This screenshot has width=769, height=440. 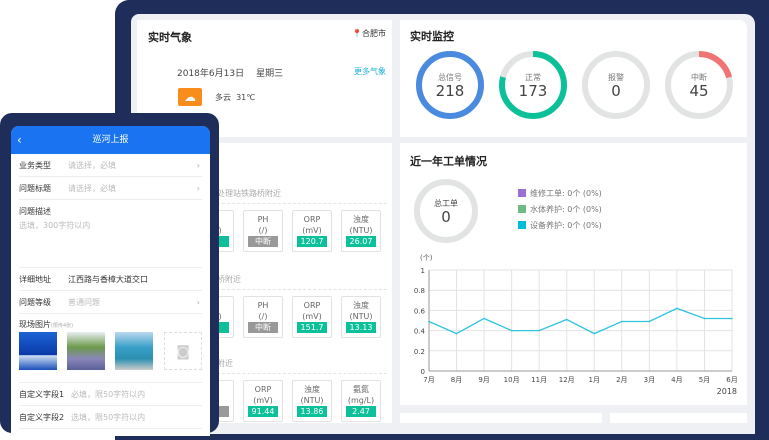 What do you see at coordinates (110, 302) in the screenshot?
I see `level-field: 问题等级 普通问题 ›` at bounding box center [110, 302].